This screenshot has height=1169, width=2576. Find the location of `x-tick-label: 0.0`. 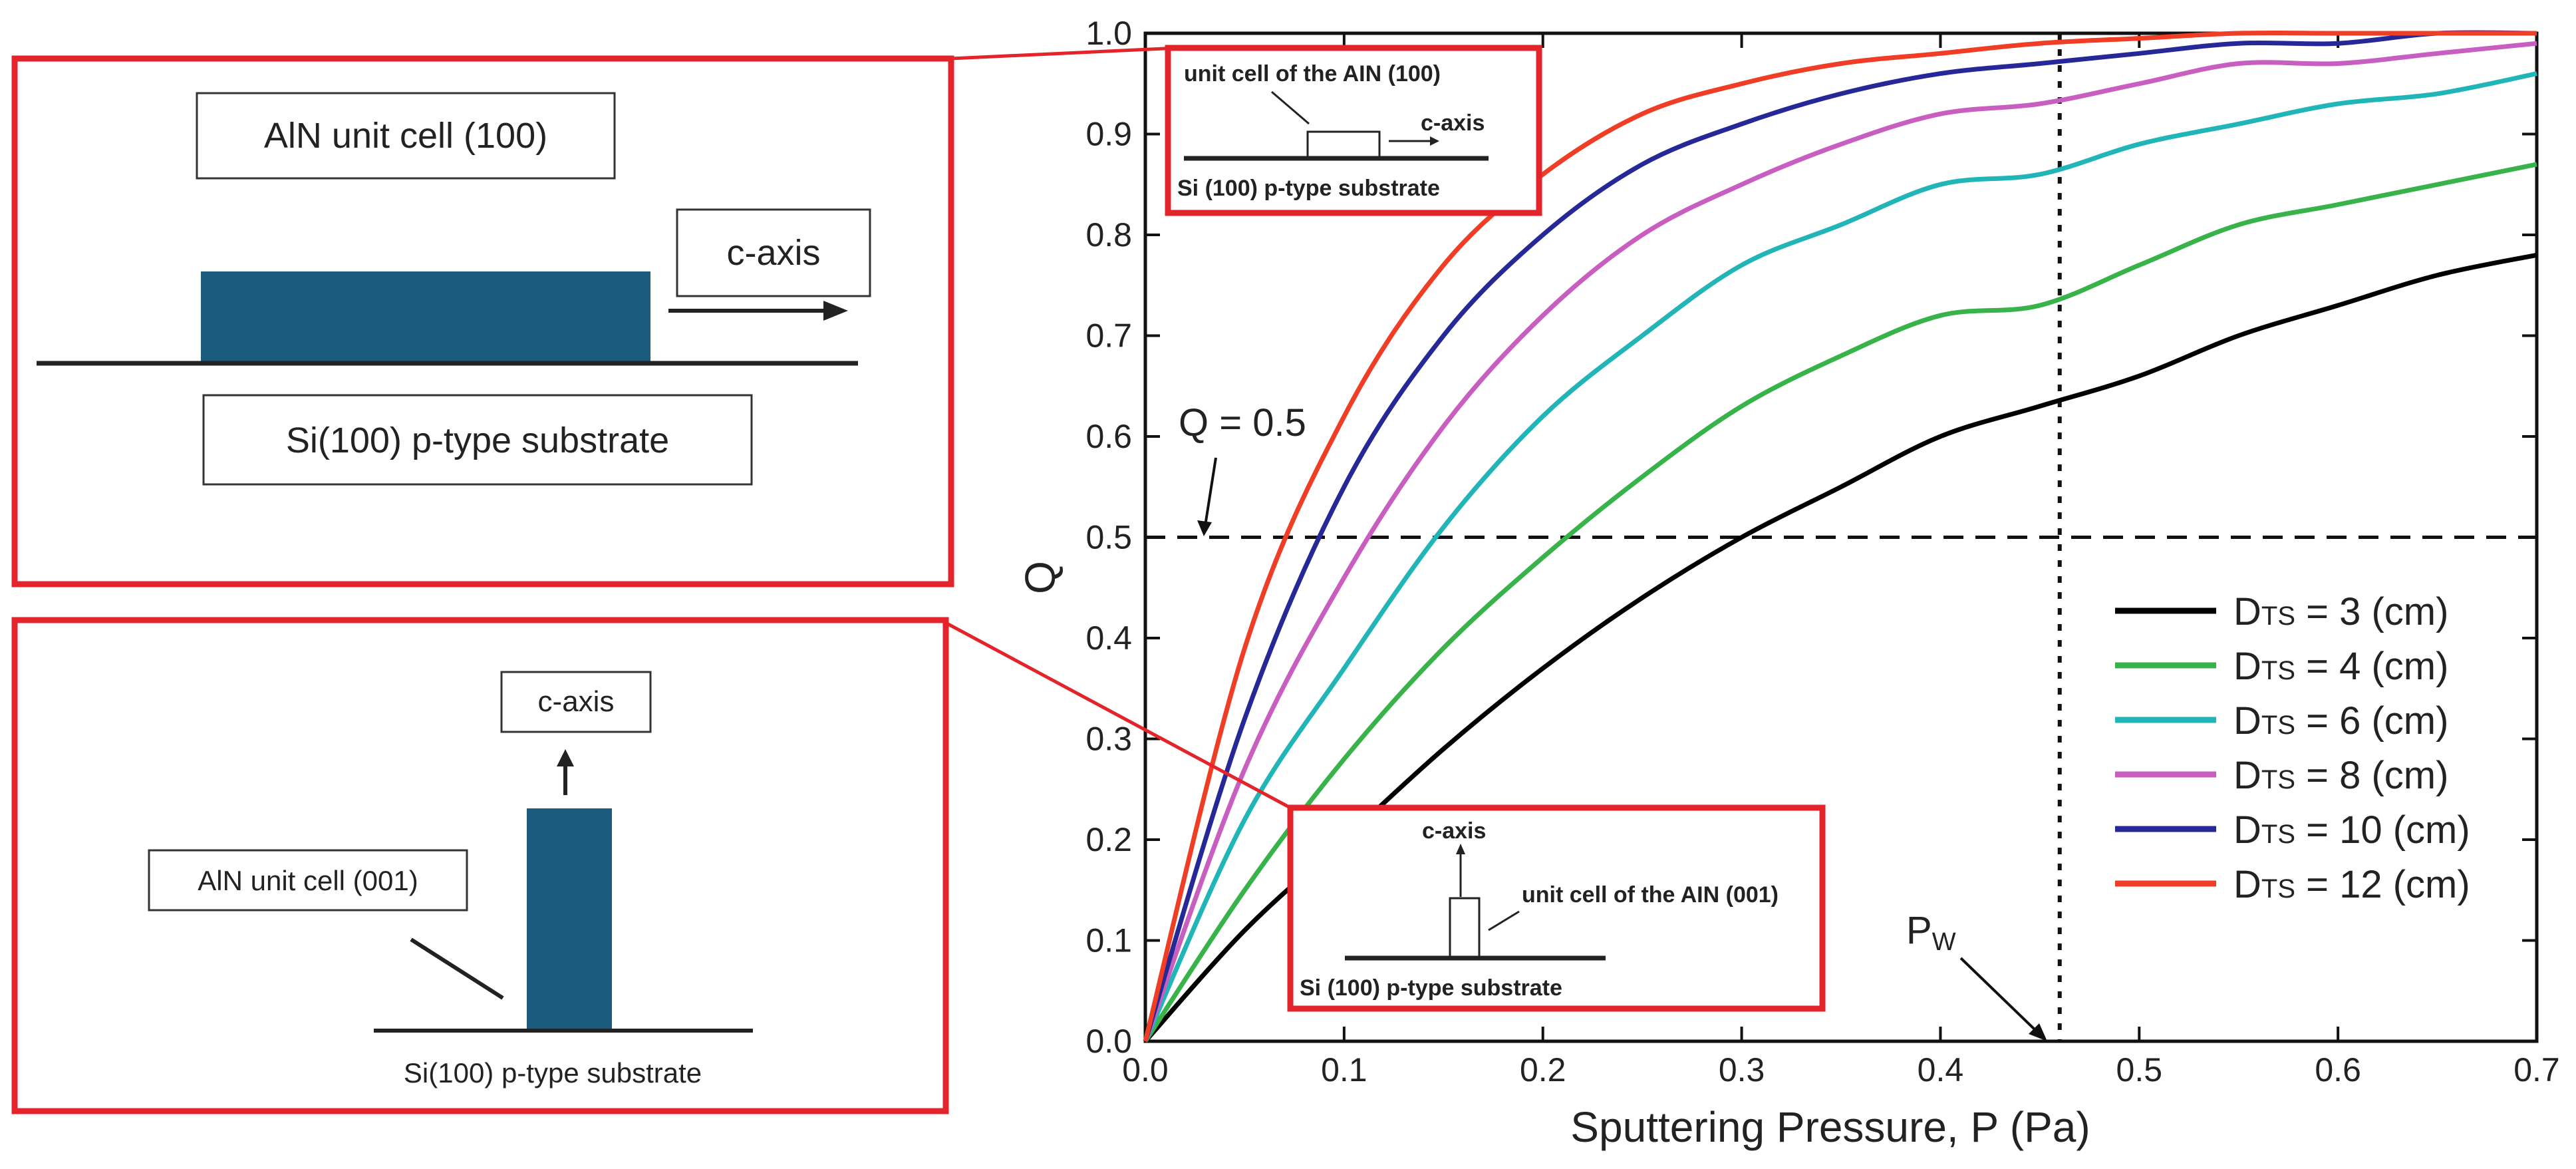

x-tick-label: 0.0 is located at coordinates (1145, 1069).